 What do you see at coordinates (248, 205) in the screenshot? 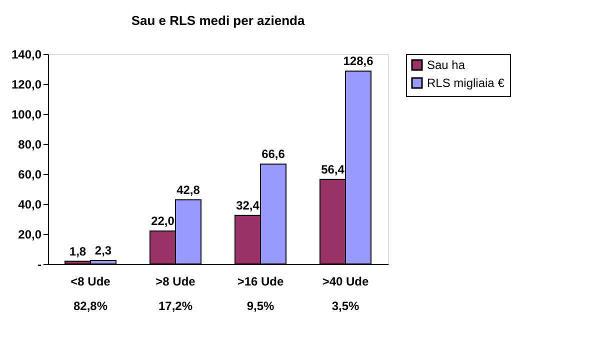
I see `data-label: 32,4` at bounding box center [248, 205].